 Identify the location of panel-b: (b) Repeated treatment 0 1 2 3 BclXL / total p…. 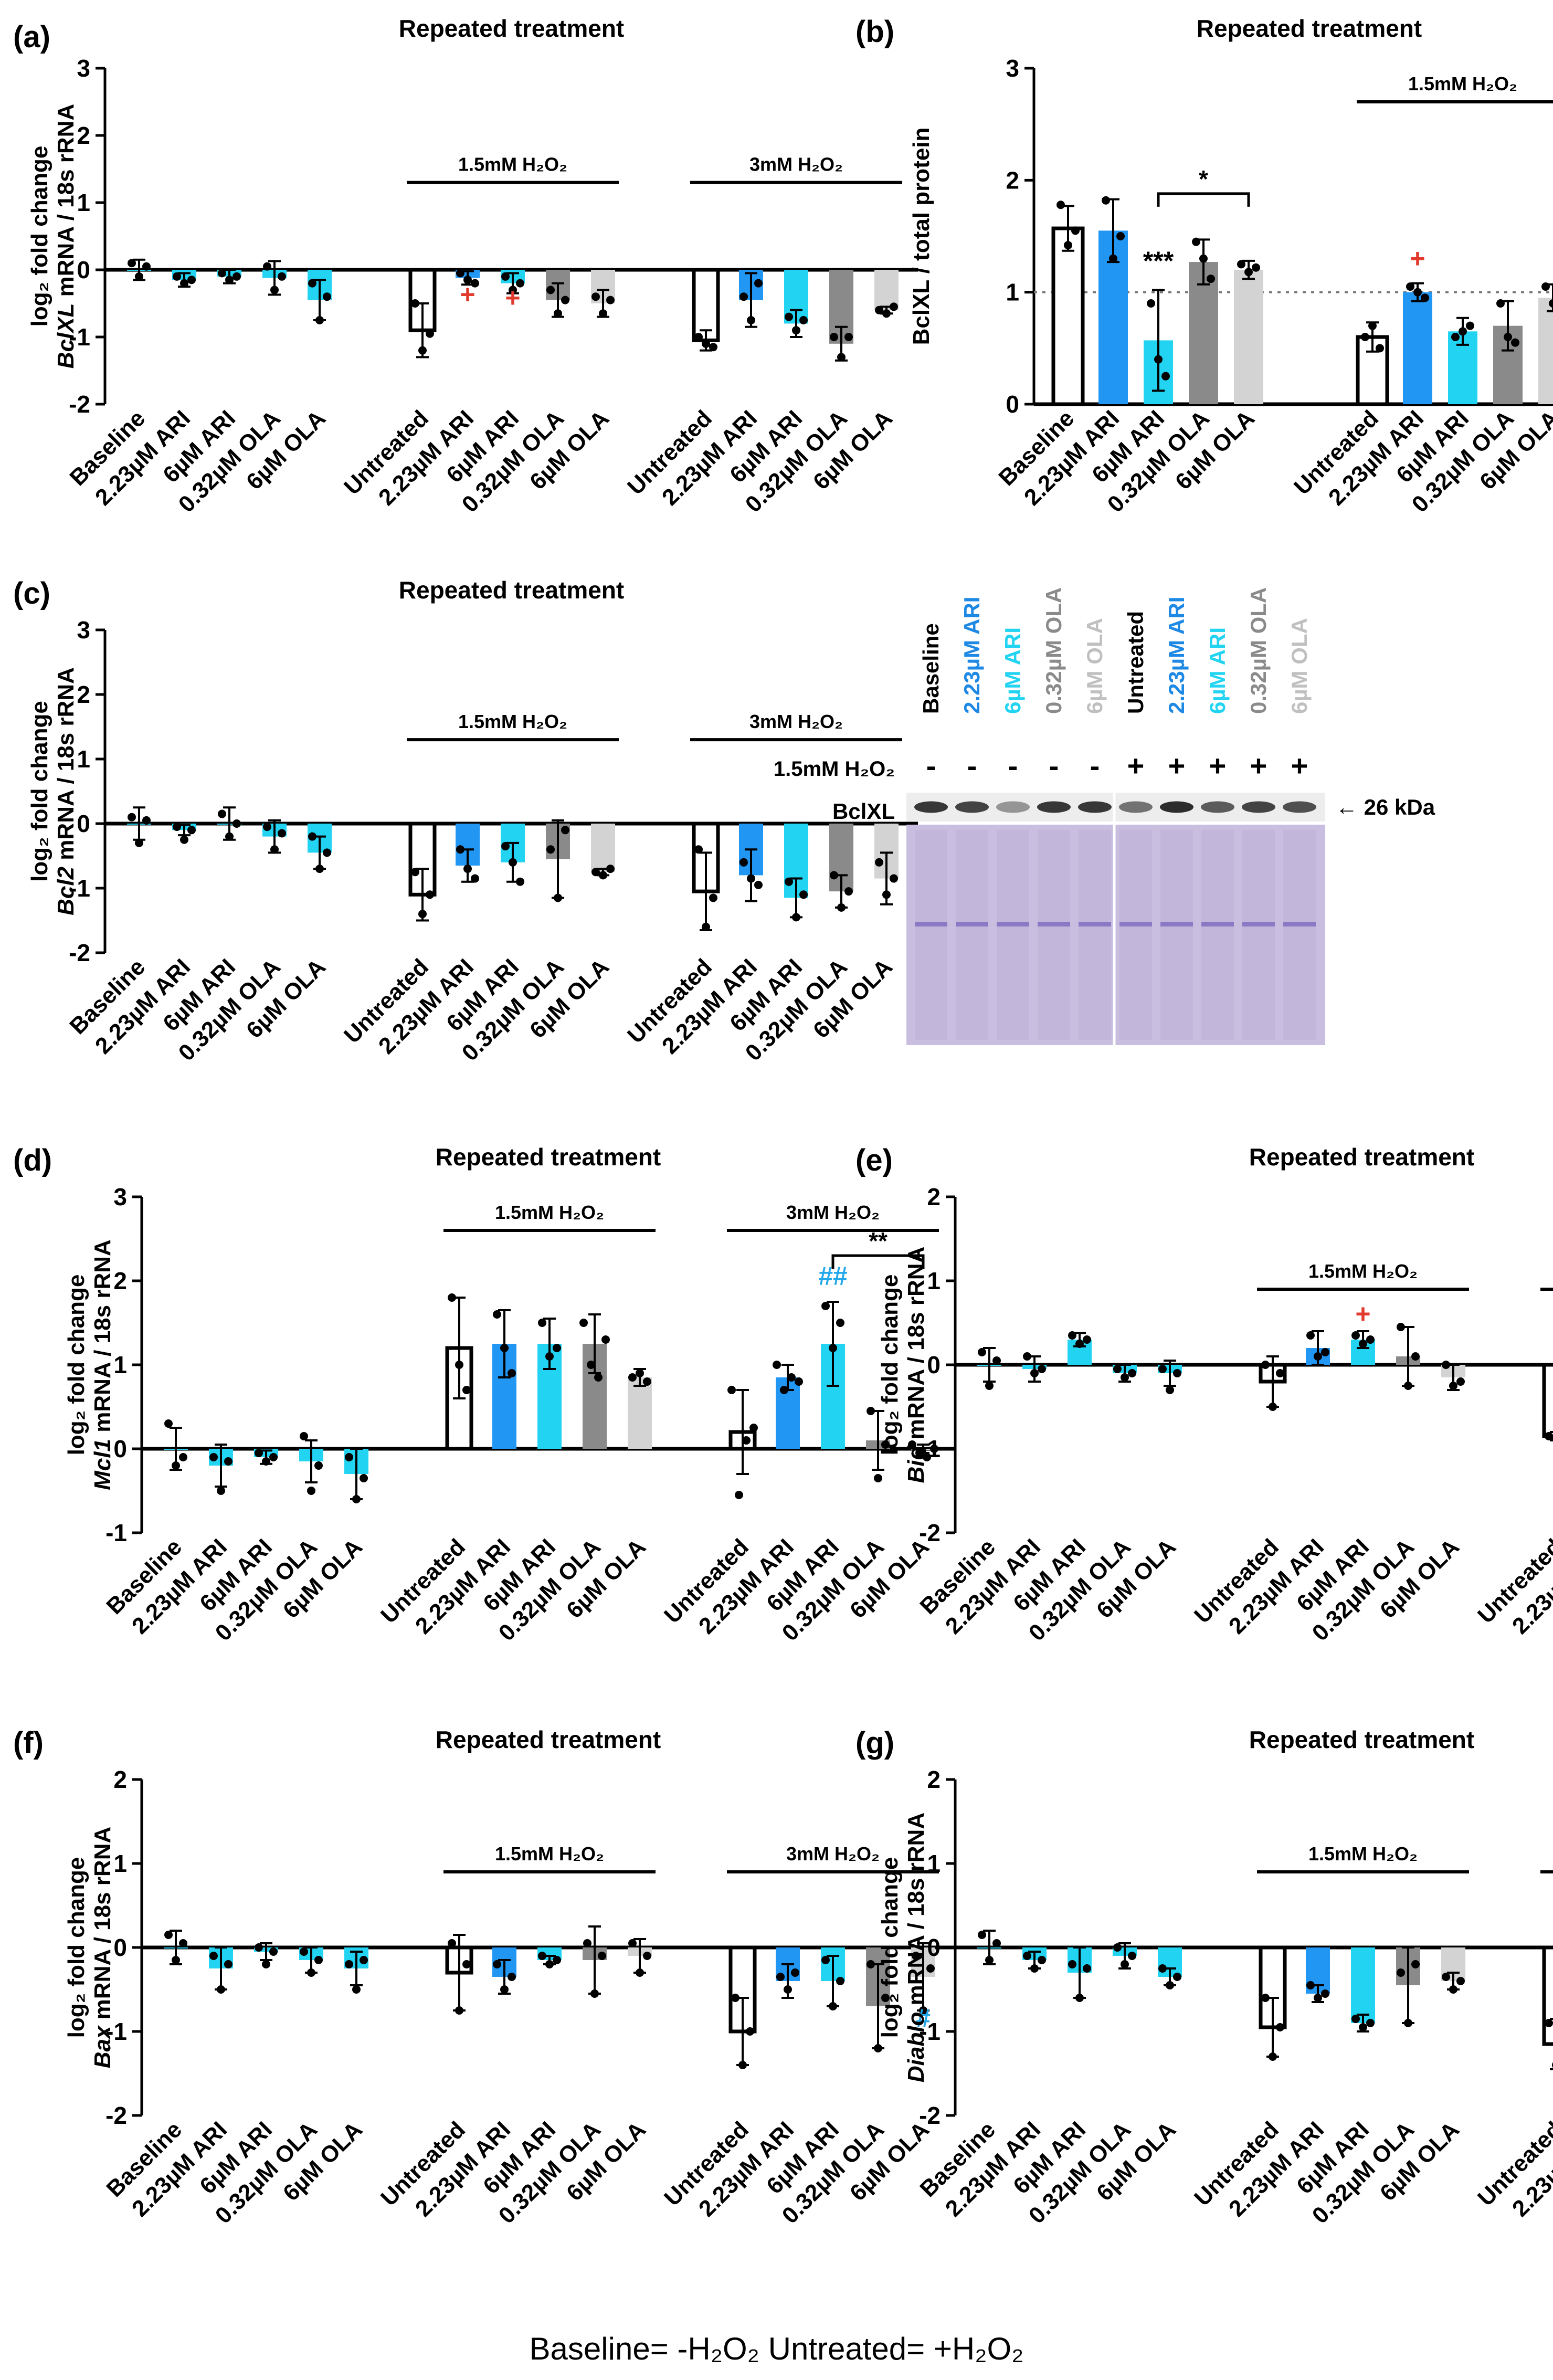
(1204, 266).